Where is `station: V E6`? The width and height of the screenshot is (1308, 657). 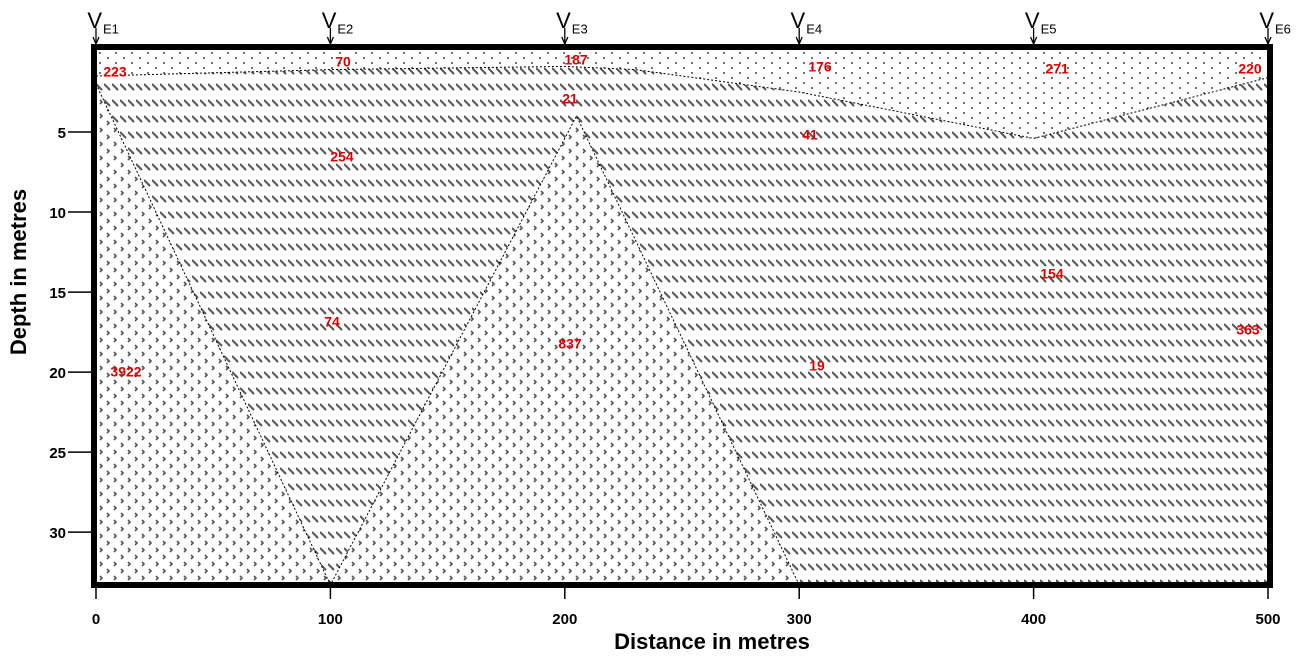
station: V E6 is located at coordinates (1275, 27).